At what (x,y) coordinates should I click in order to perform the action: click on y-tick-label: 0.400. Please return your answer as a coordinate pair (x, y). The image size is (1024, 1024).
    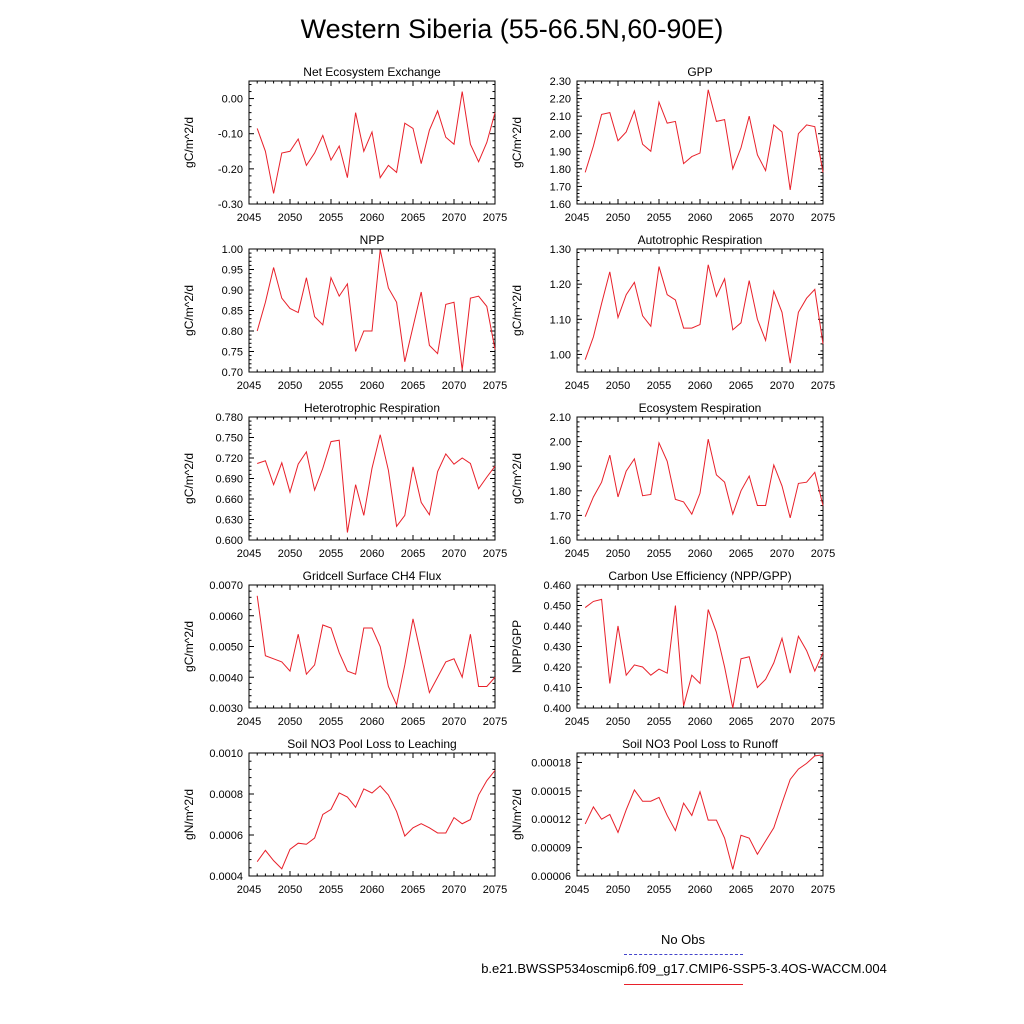
    Looking at the image, I should click on (557, 709).